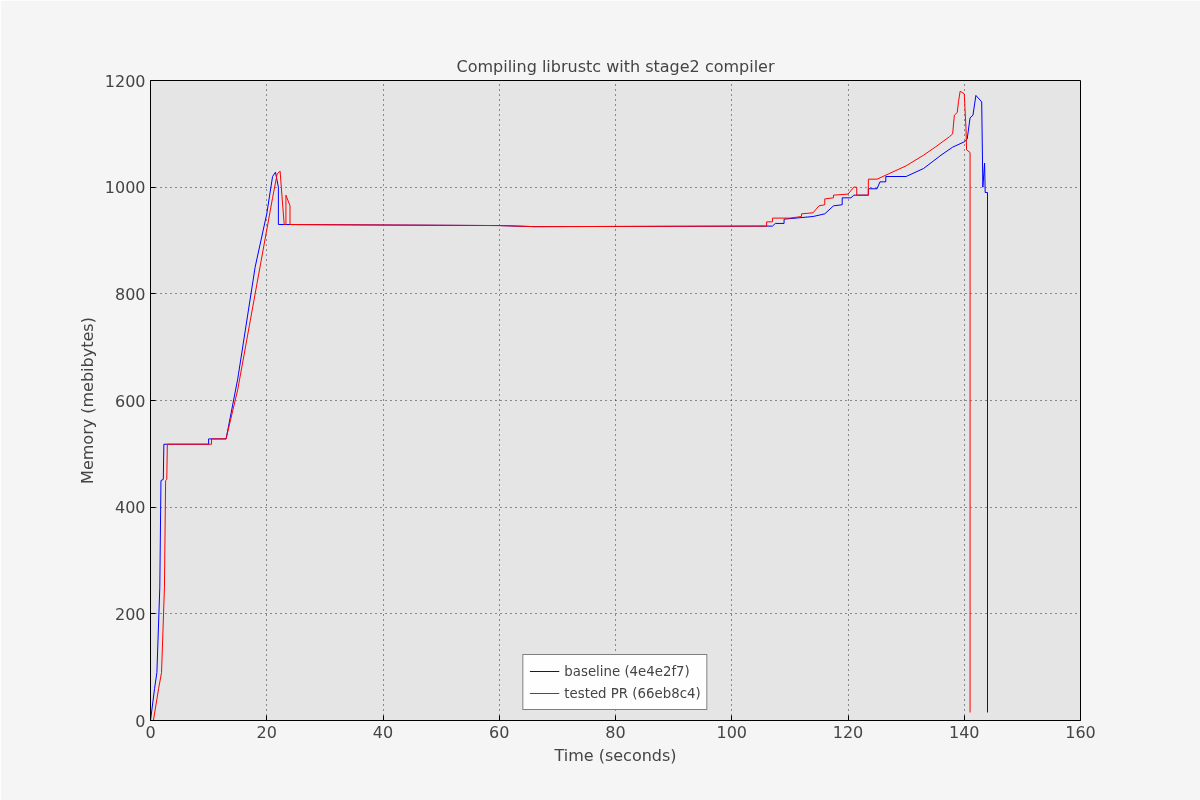  I want to click on x-tick-label: 120, so click(848, 732).